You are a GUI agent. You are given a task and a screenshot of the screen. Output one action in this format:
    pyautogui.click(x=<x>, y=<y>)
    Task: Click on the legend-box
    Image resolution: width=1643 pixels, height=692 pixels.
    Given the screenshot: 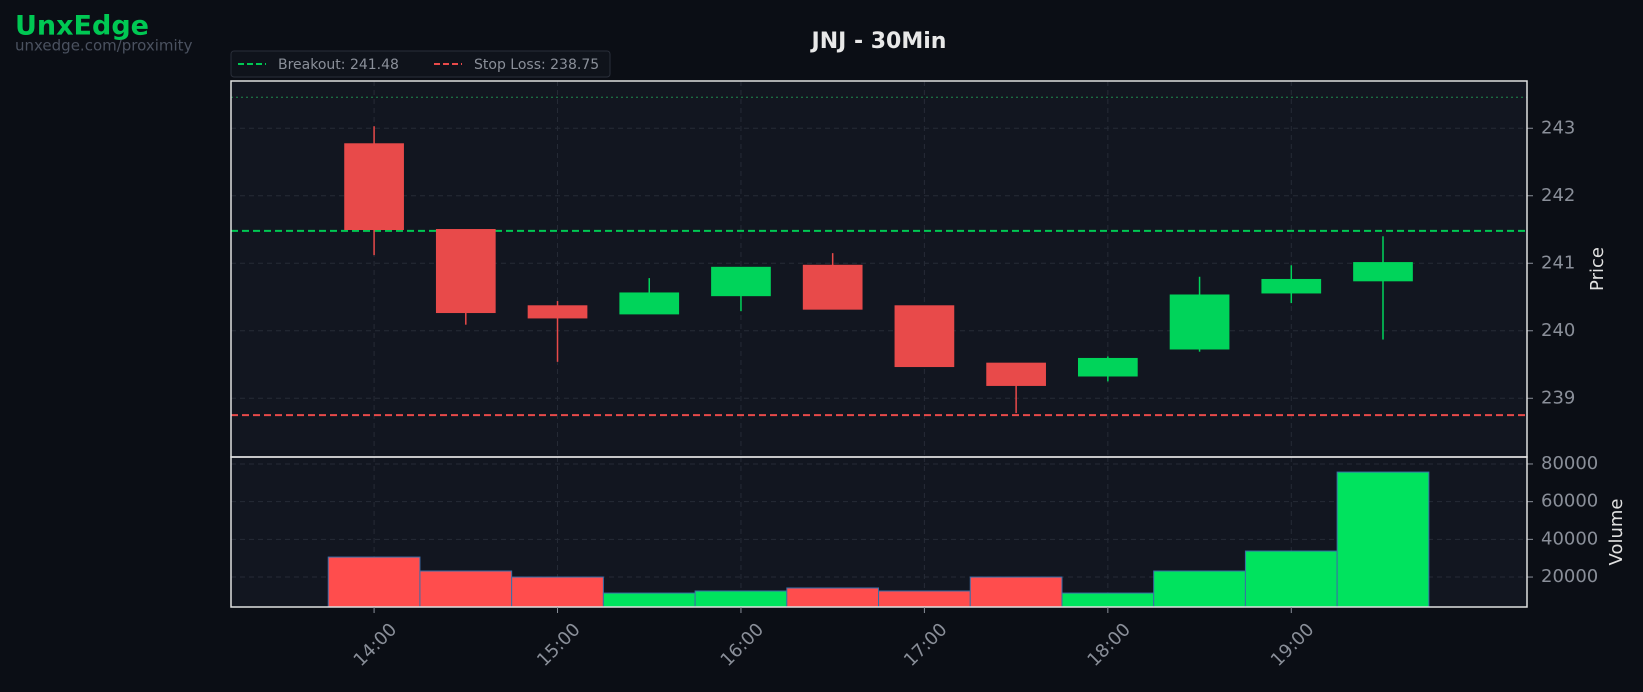 What is the action you would take?
    pyautogui.click(x=420, y=64)
    